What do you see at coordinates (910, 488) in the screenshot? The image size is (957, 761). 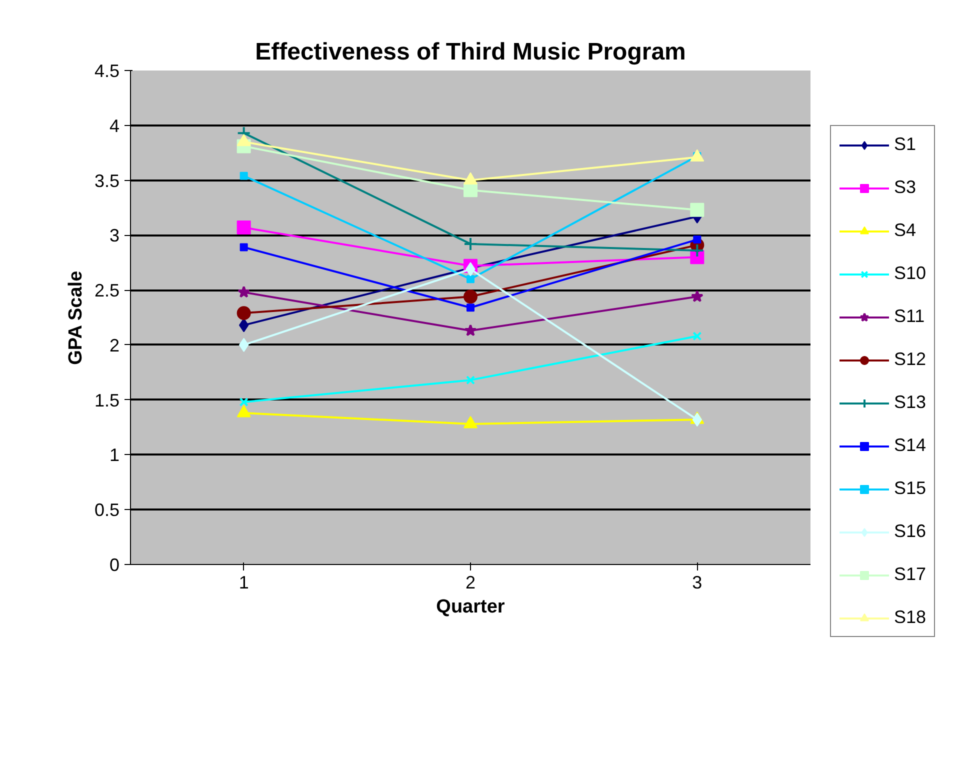 I see `legend-label: S15` at bounding box center [910, 488].